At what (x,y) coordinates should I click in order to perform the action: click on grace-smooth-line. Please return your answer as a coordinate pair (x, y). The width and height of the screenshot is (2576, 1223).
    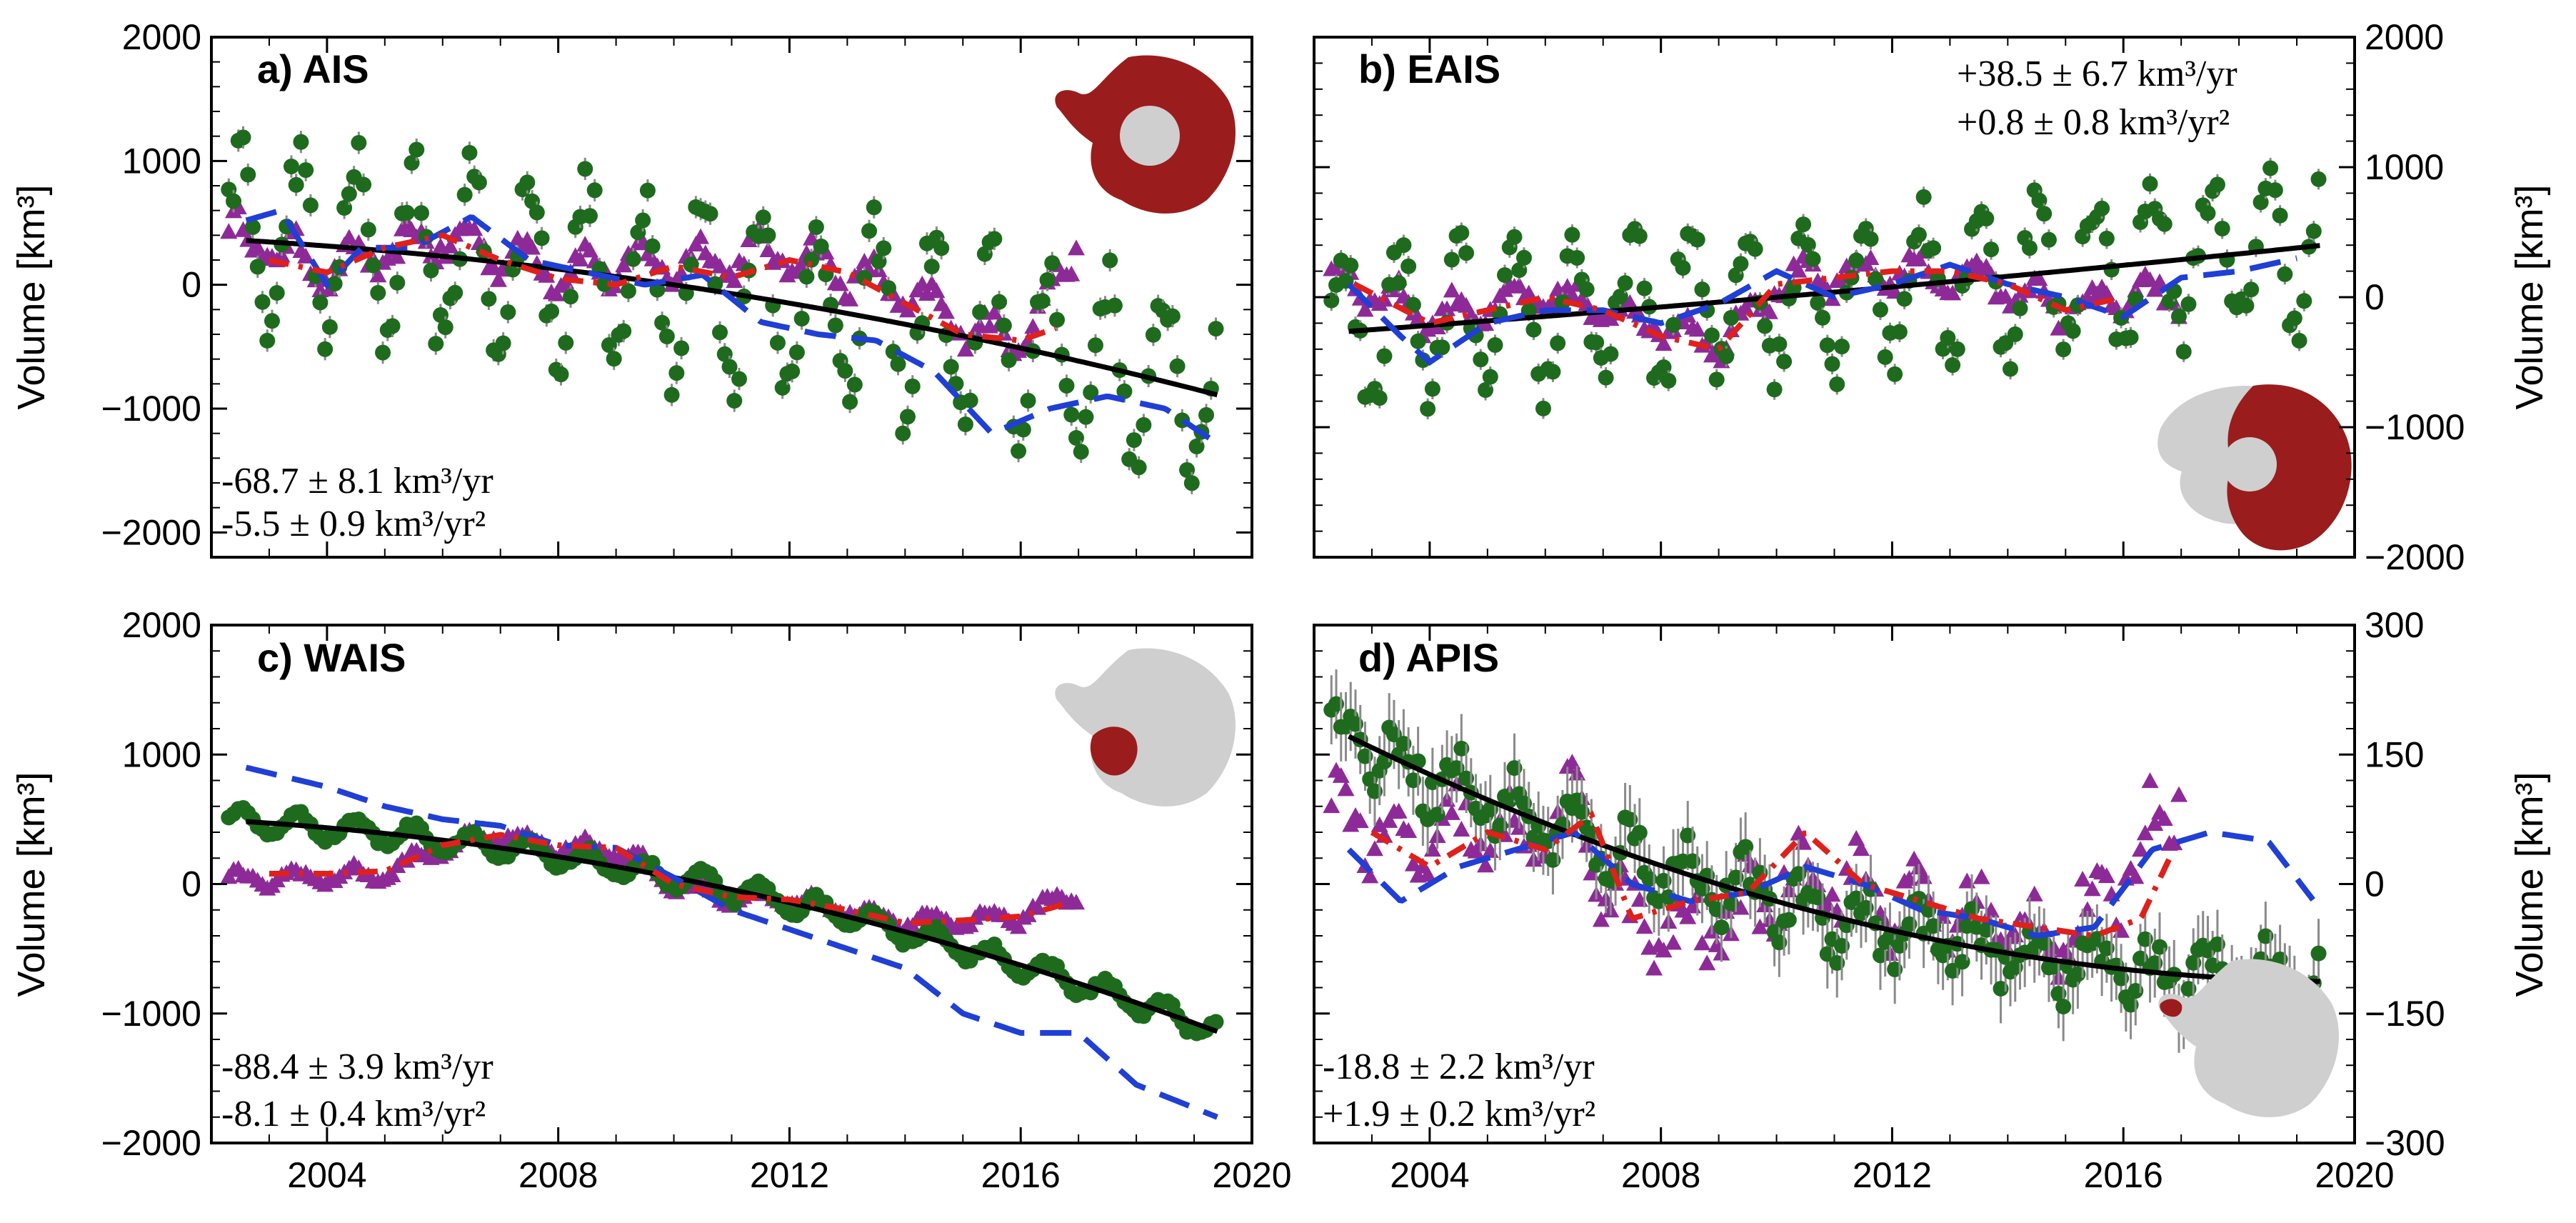
    Looking at the image, I should click on (731, 942).